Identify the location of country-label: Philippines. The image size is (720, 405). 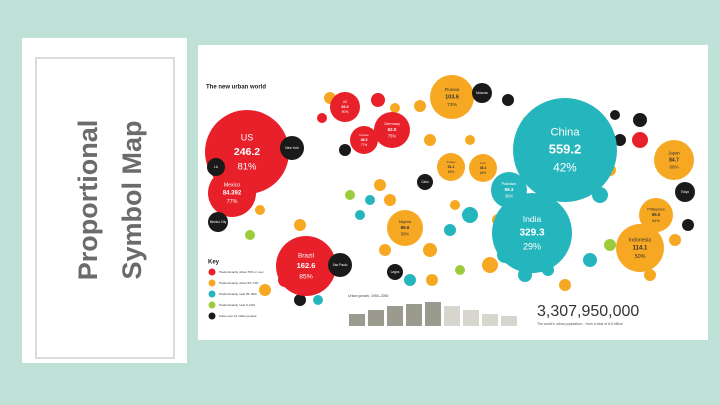
(656, 209).